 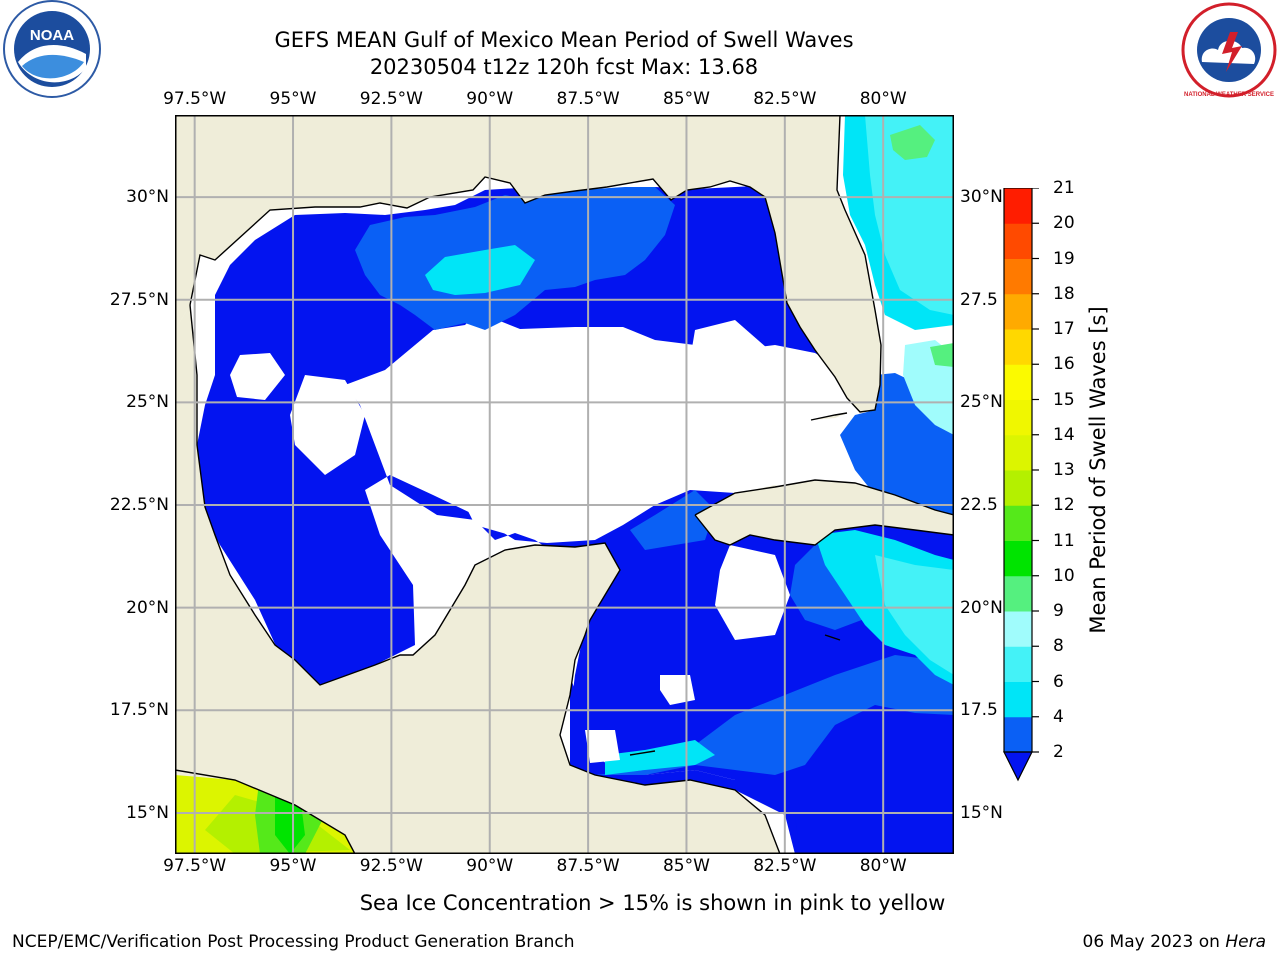 I want to click on swell-4-6s-caribbean-south, so click(x=660, y=757).